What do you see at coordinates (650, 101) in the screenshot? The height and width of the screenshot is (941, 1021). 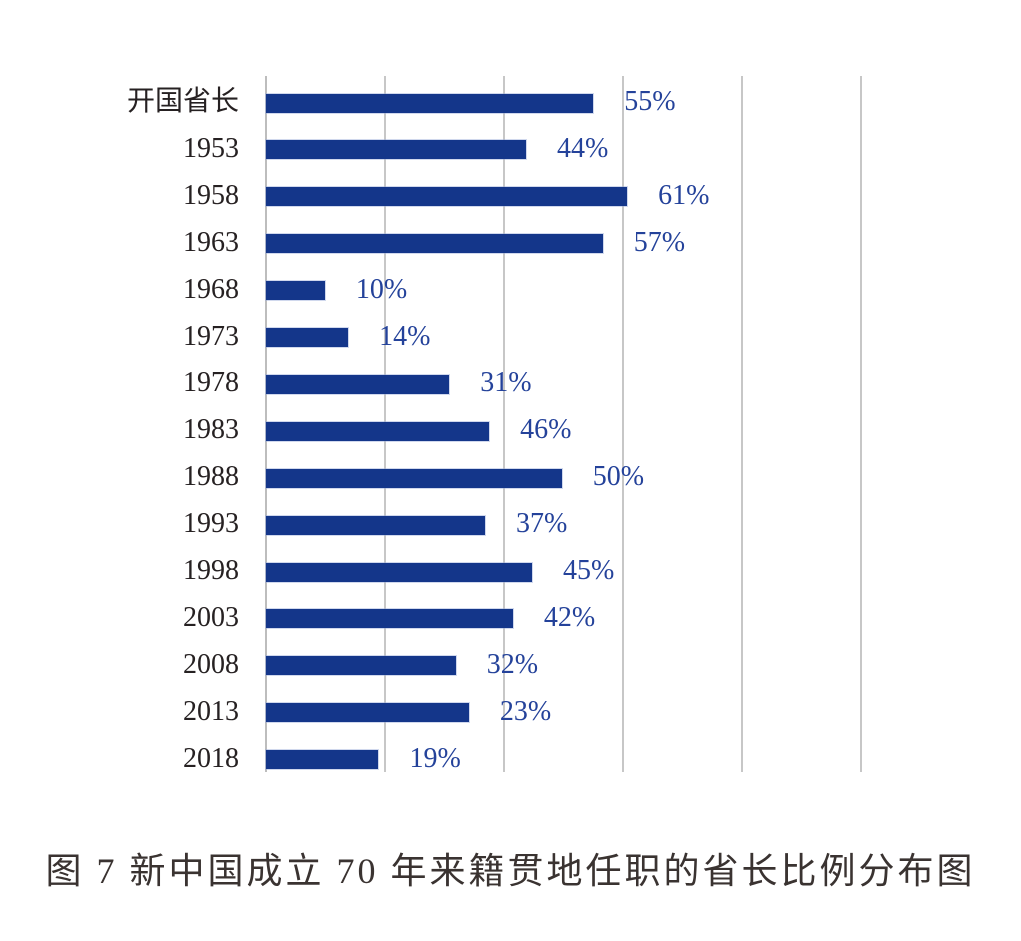 I see `data-label: 55%` at bounding box center [650, 101].